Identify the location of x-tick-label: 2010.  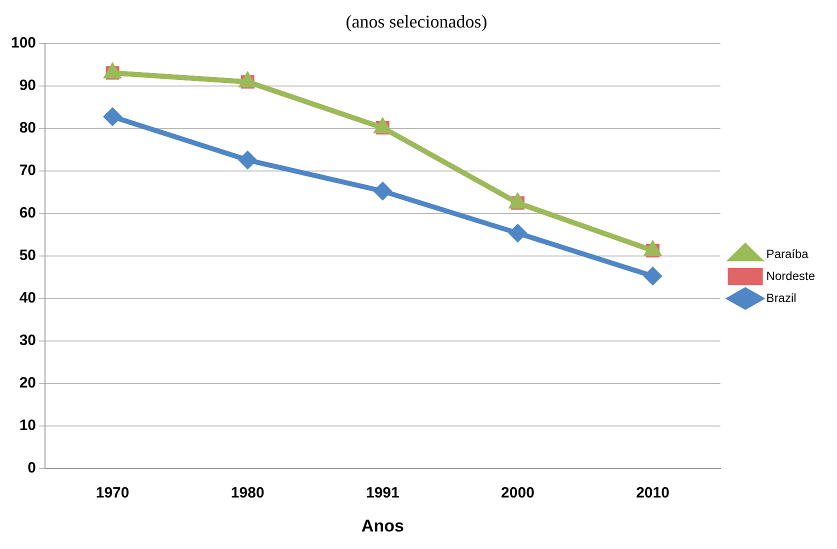
(653, 493).